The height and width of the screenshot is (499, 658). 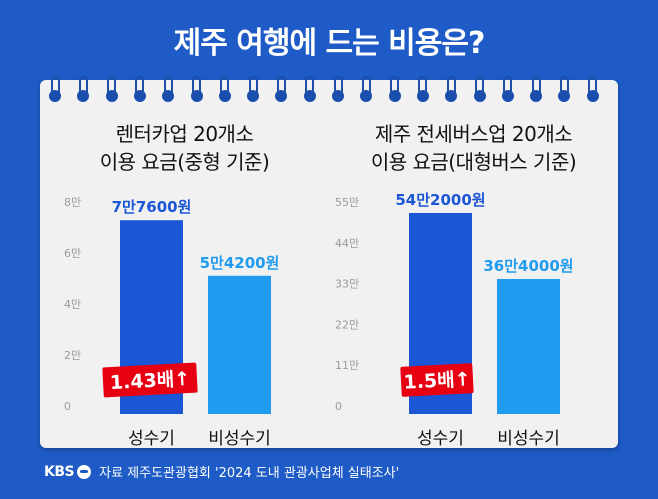 I want to click on y-tick-label: 11만, so click(x=347, y=365).